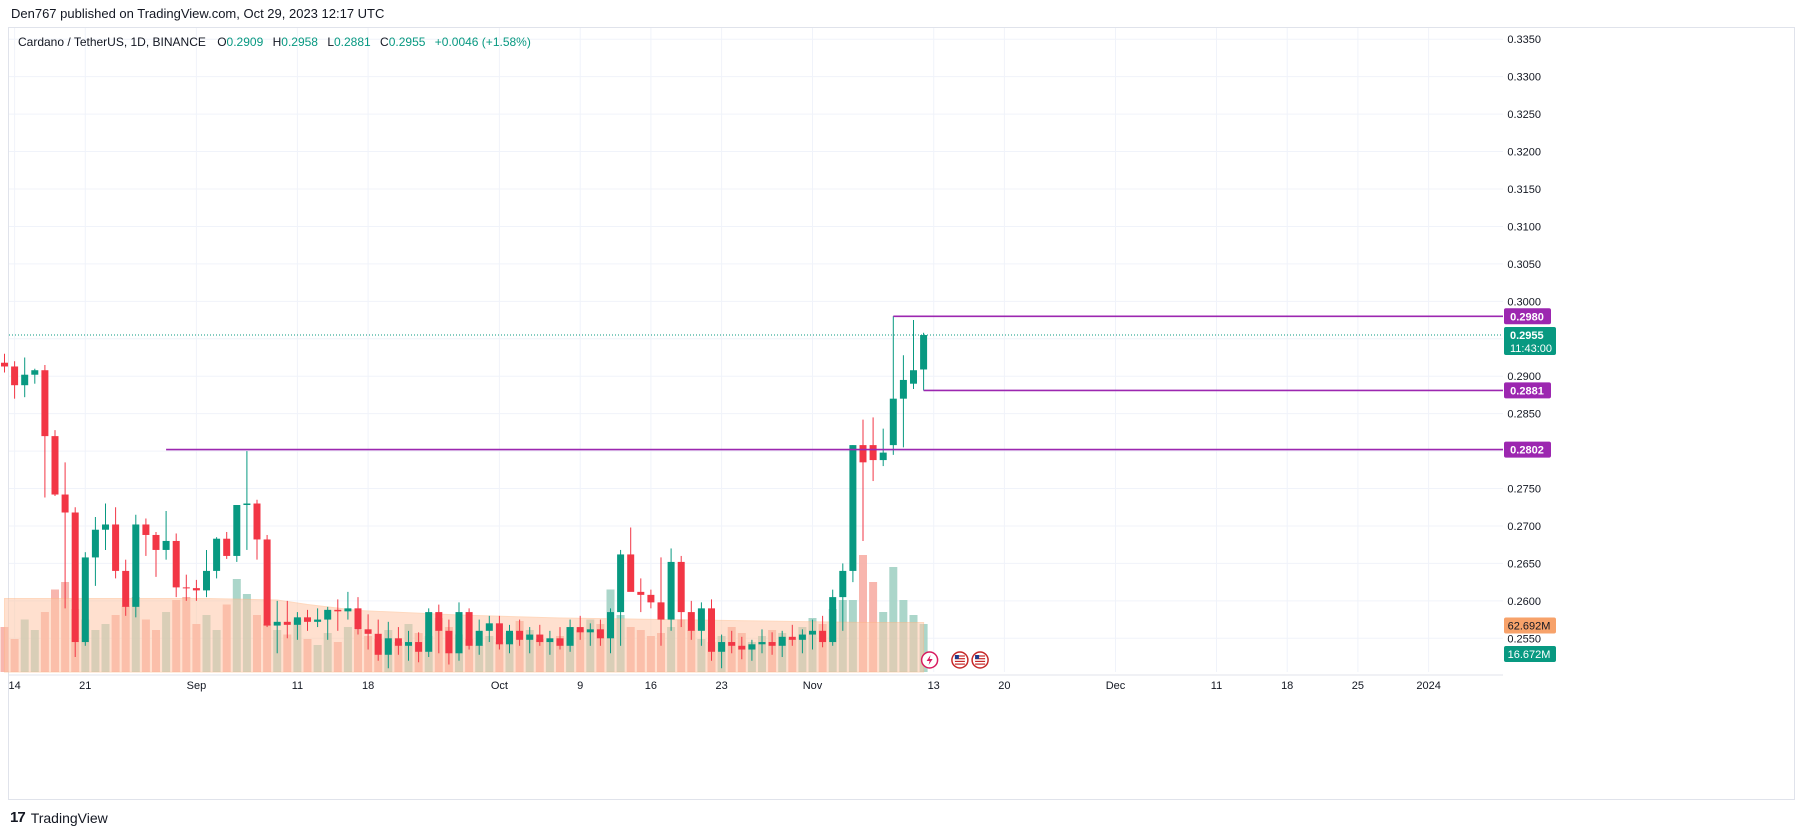 This screenshot has height=836, width=1803. I want to click on time-tick-label: 16, so click(651, 686).